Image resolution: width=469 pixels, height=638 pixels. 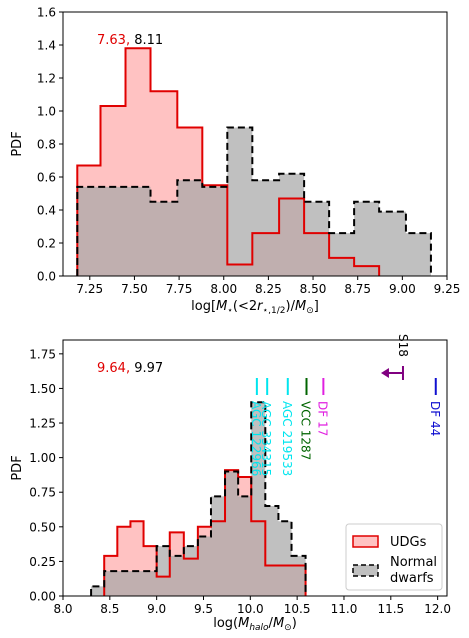 What do you see at coordinates (179, 289) in the screenshot?
I see `x-tick-label: 7.75` at bounding box center [179, 289].